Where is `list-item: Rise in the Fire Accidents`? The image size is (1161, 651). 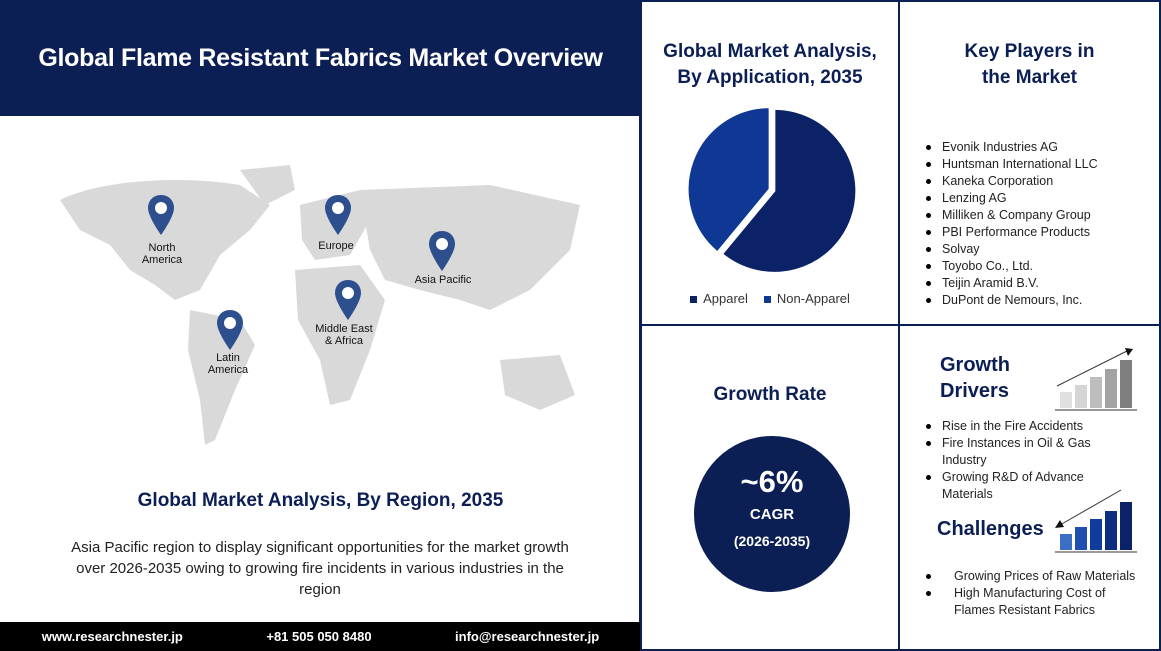
list-item: Rise in the Fire Accidents is located at coordinates (1031, 426).